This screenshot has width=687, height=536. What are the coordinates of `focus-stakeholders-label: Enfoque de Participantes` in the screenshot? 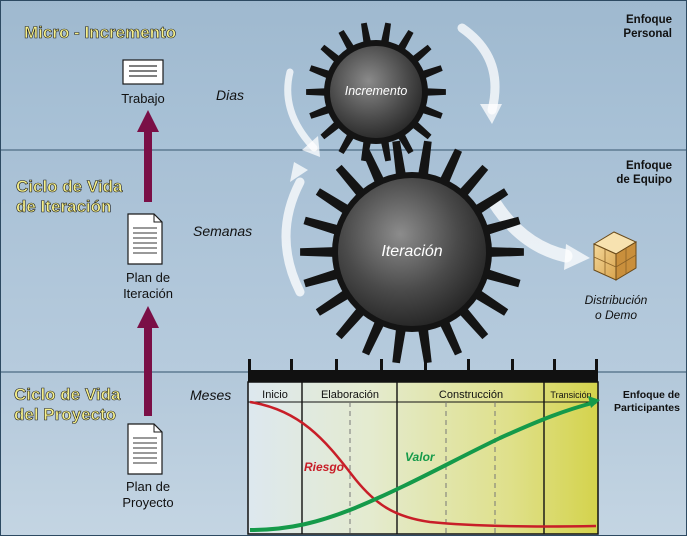 It's located at (647, 401).